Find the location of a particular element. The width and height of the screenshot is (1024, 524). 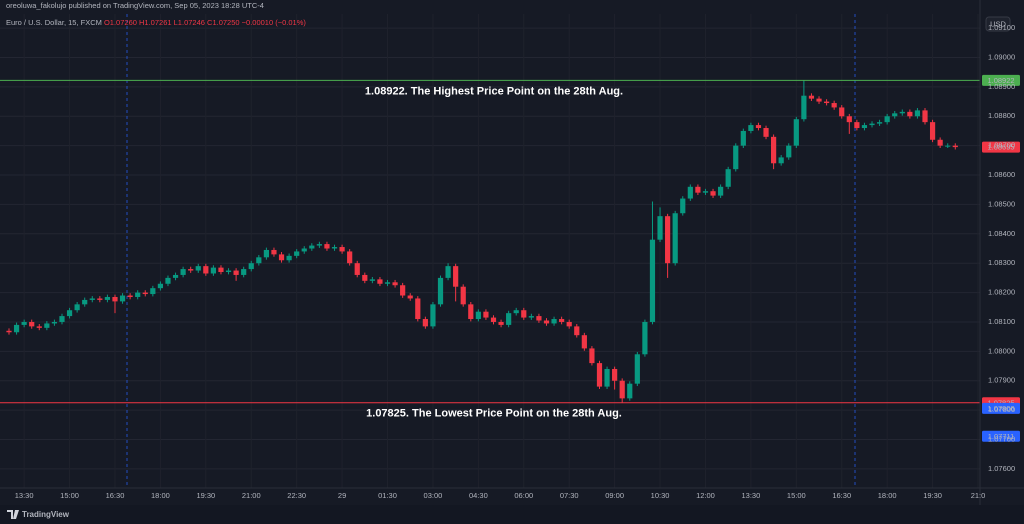

x-tick-label: 10:30 is located at coordinates (660, 495).